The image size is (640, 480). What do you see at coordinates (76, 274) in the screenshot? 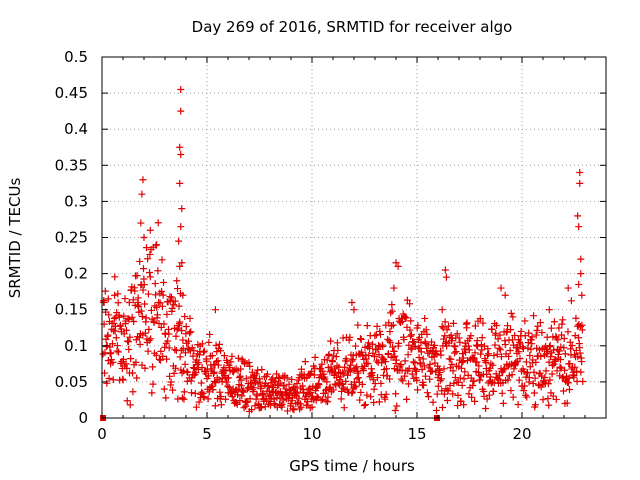
I see `y-tick-label: 0.2` at bounding box center [76, 274].